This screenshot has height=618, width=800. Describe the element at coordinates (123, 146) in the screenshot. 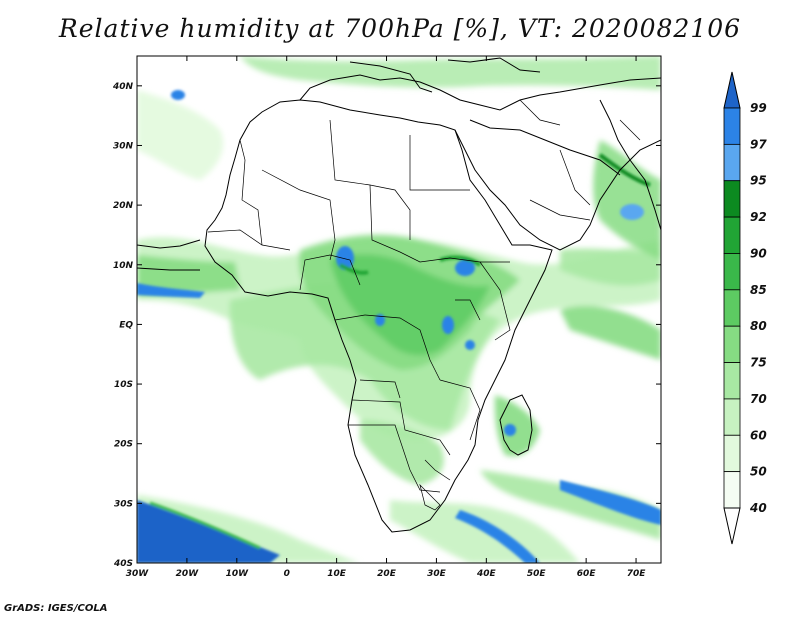

I see `lat-tick-label: 30N` at that location.